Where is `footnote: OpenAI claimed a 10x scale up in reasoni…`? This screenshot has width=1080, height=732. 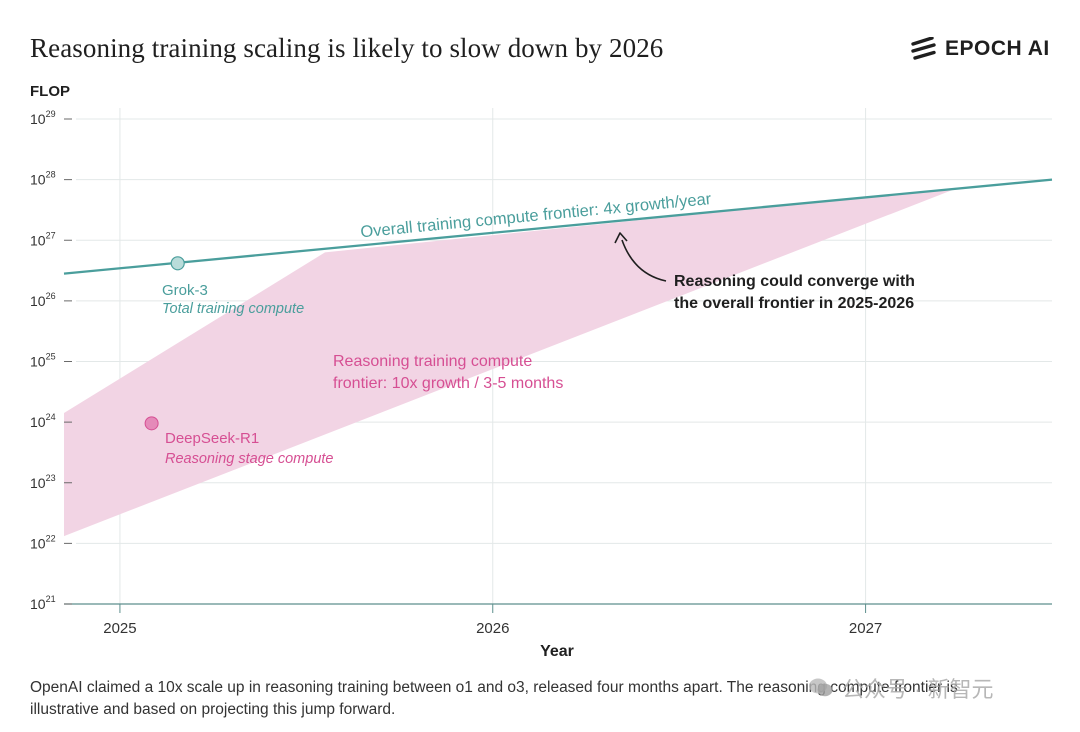
footnote: OpenAI claimed a 10x scale up in reasoni… is located at coordinates (494, 698).